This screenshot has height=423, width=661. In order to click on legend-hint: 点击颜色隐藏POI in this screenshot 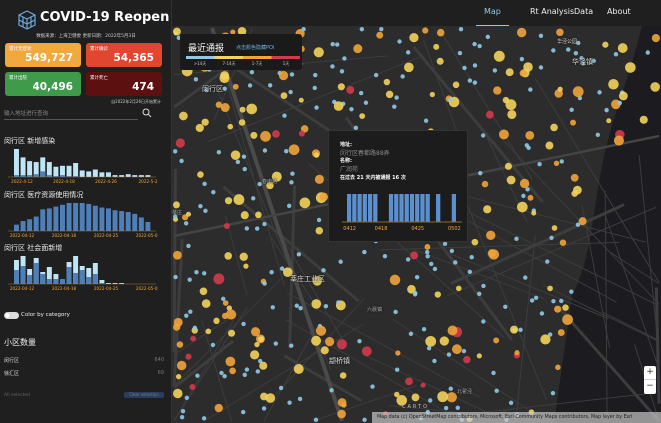, I will do `click(255, 48)`.